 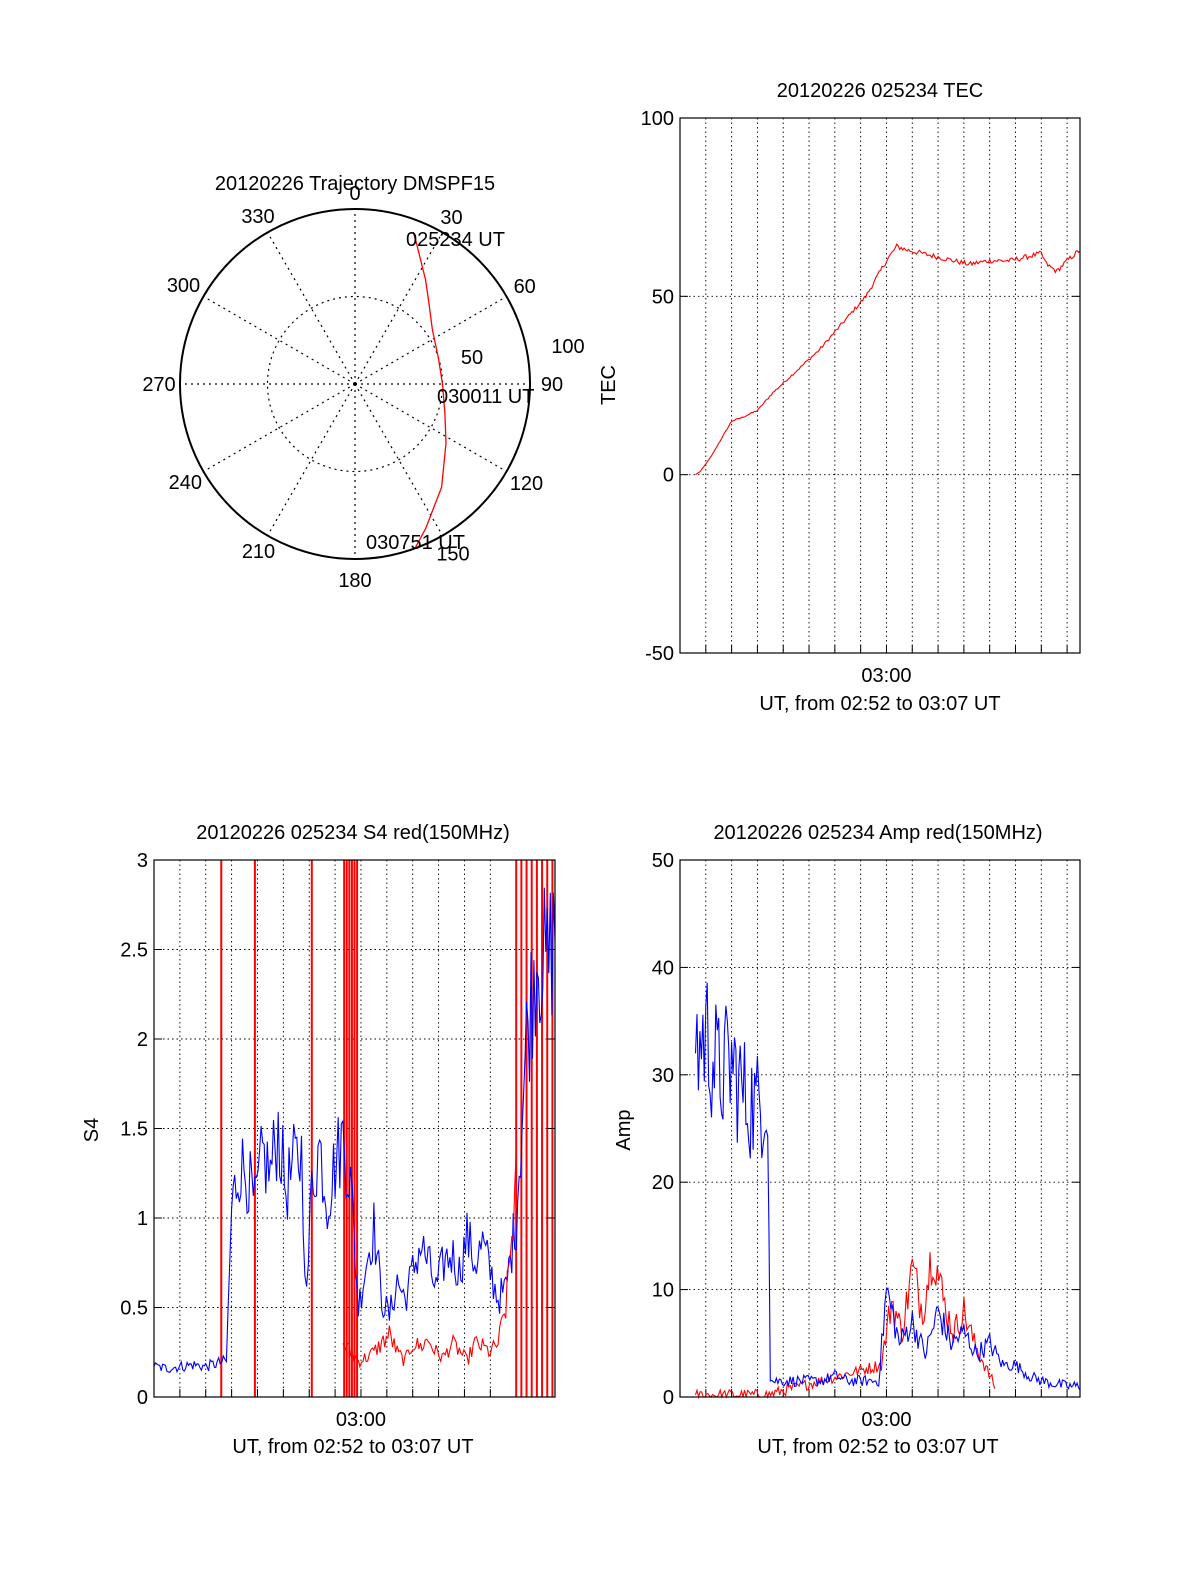 I want to click on amp-series, so click(x=888, y=1190).